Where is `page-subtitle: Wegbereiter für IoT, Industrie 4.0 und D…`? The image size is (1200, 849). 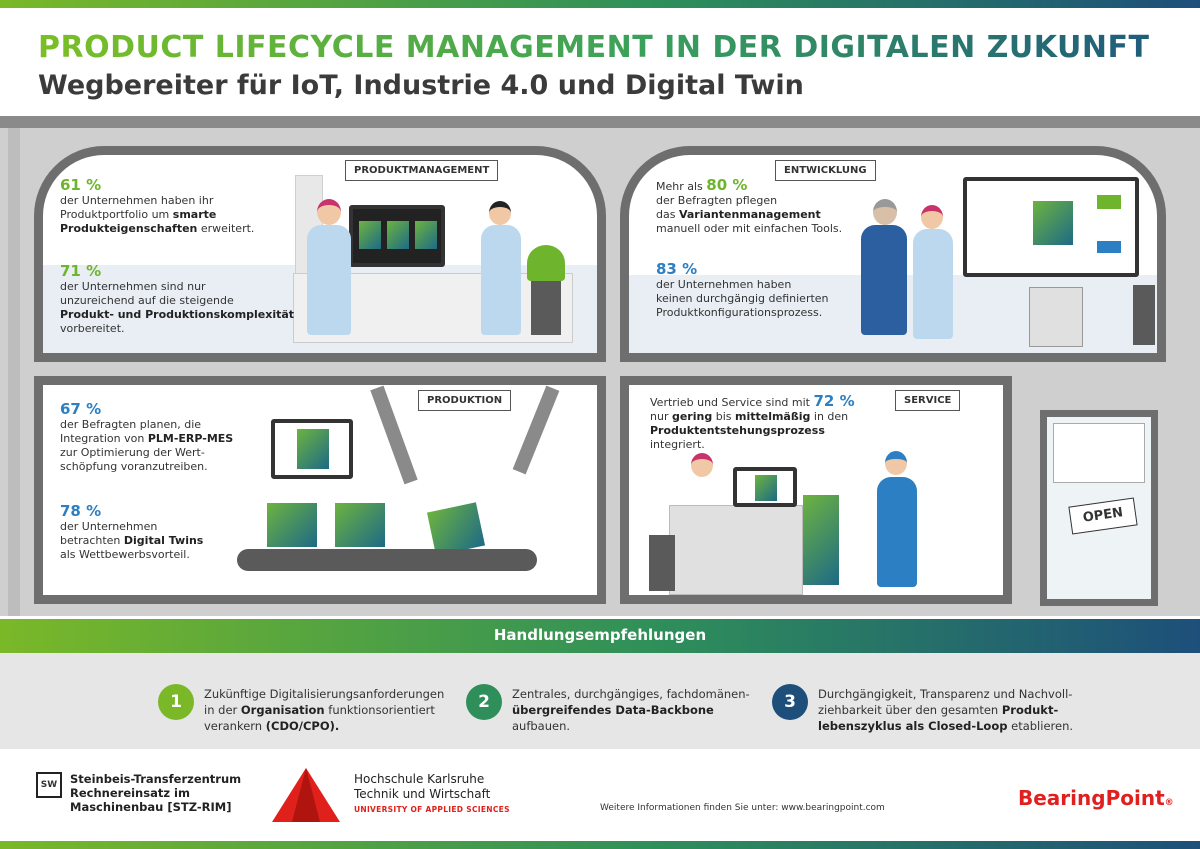 page-subtitle: Wegbereiter für IoT, Industrie 4.0 und D… is located at coordinates (421, 85).